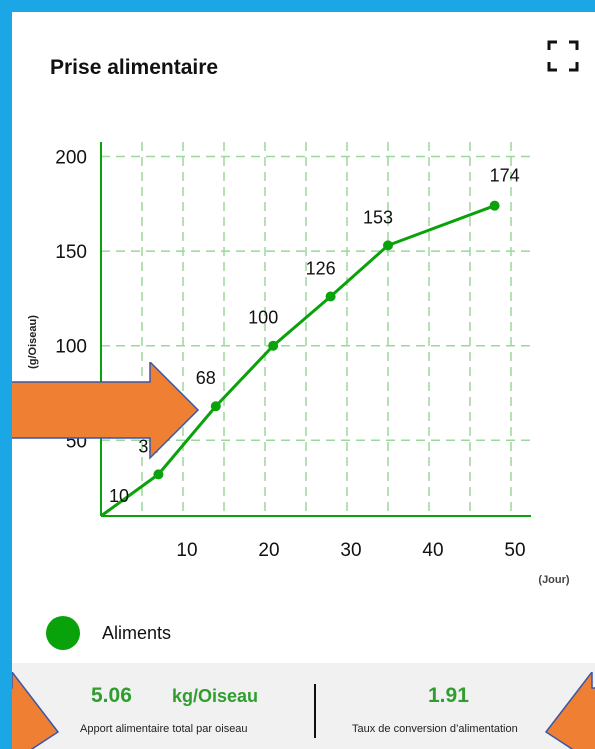 The image size is (595, 749). I want to click on total-feed-value: 5.06, so click(111, 695).